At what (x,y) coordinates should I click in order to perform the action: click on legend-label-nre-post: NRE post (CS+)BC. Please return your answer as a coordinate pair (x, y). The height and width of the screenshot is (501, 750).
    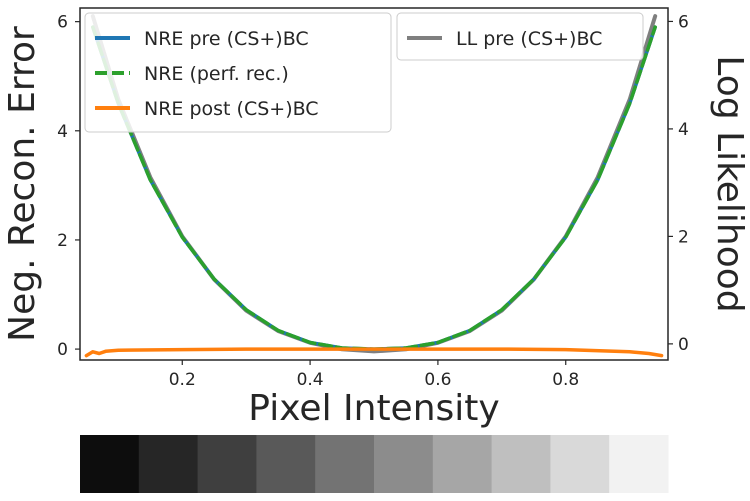
    Looking at the image, I should click on (231, 109).